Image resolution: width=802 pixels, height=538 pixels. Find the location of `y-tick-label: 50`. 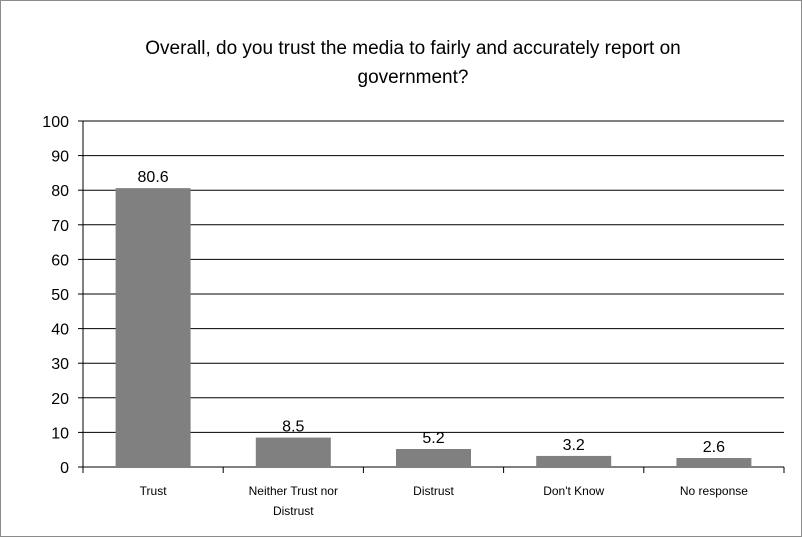

y-tick-label: 50 is located at coordinates (60, 295).